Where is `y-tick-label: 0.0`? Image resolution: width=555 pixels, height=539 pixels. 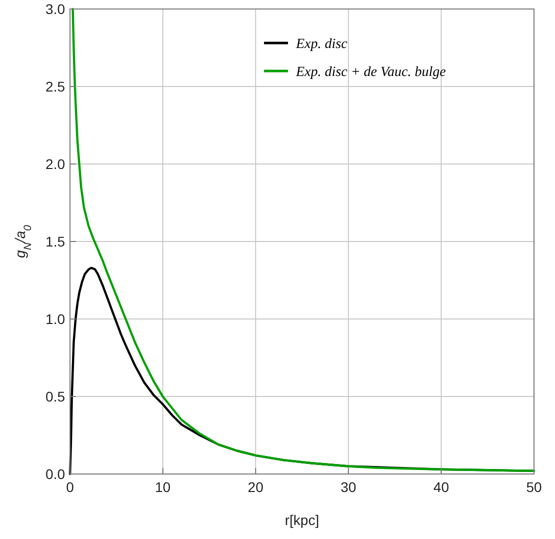 y-tick-label: 0.0 is located at coordinates (56, 474).